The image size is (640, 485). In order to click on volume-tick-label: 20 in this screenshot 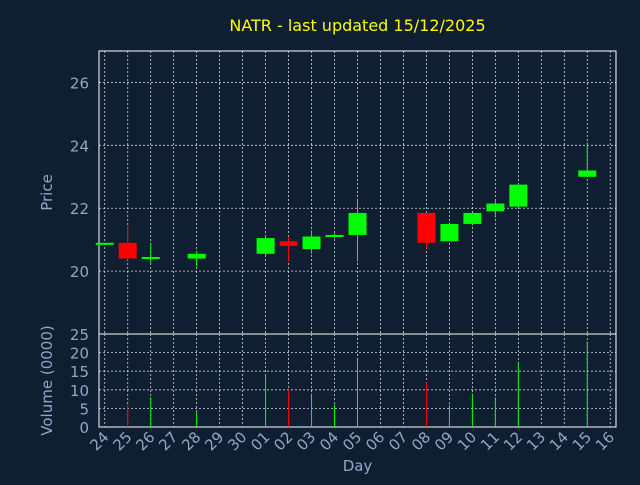, I will do `click(79, 354)`.